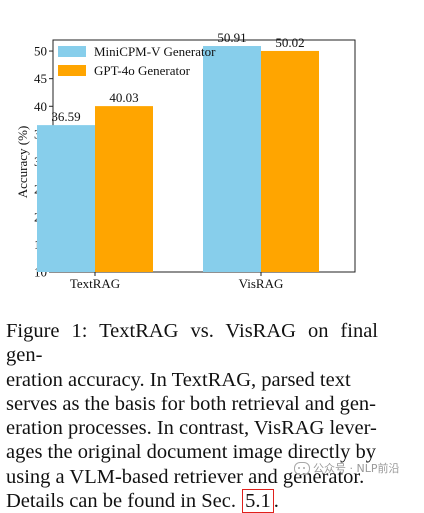 The image size is (424, 513). Describe the element at coordinates (276, 501) in the screenshot. I see `caption-period: .` at that location.